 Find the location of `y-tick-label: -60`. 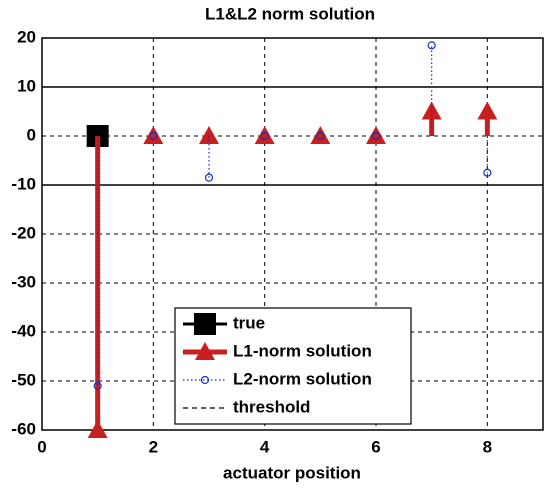

y-tick-label: -60 is located at coordinates (23, 428).